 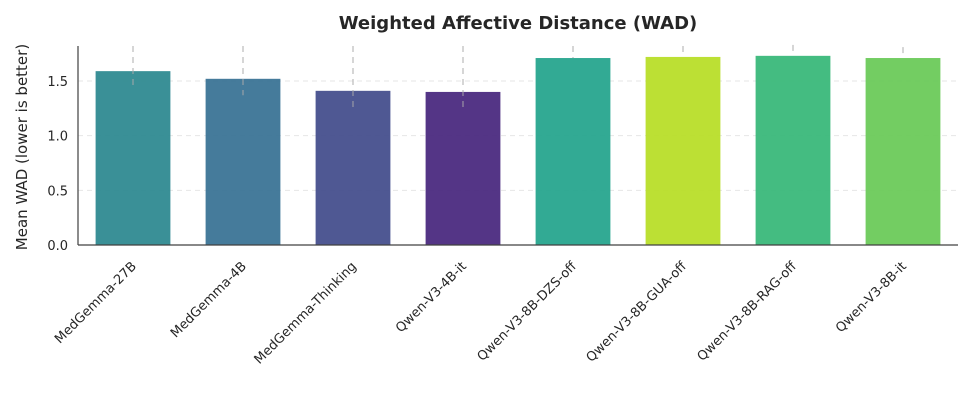 What do you see at coordinates (518, 76) in the screenshot?
I see `error-lines` at bounding box center [518, 76].